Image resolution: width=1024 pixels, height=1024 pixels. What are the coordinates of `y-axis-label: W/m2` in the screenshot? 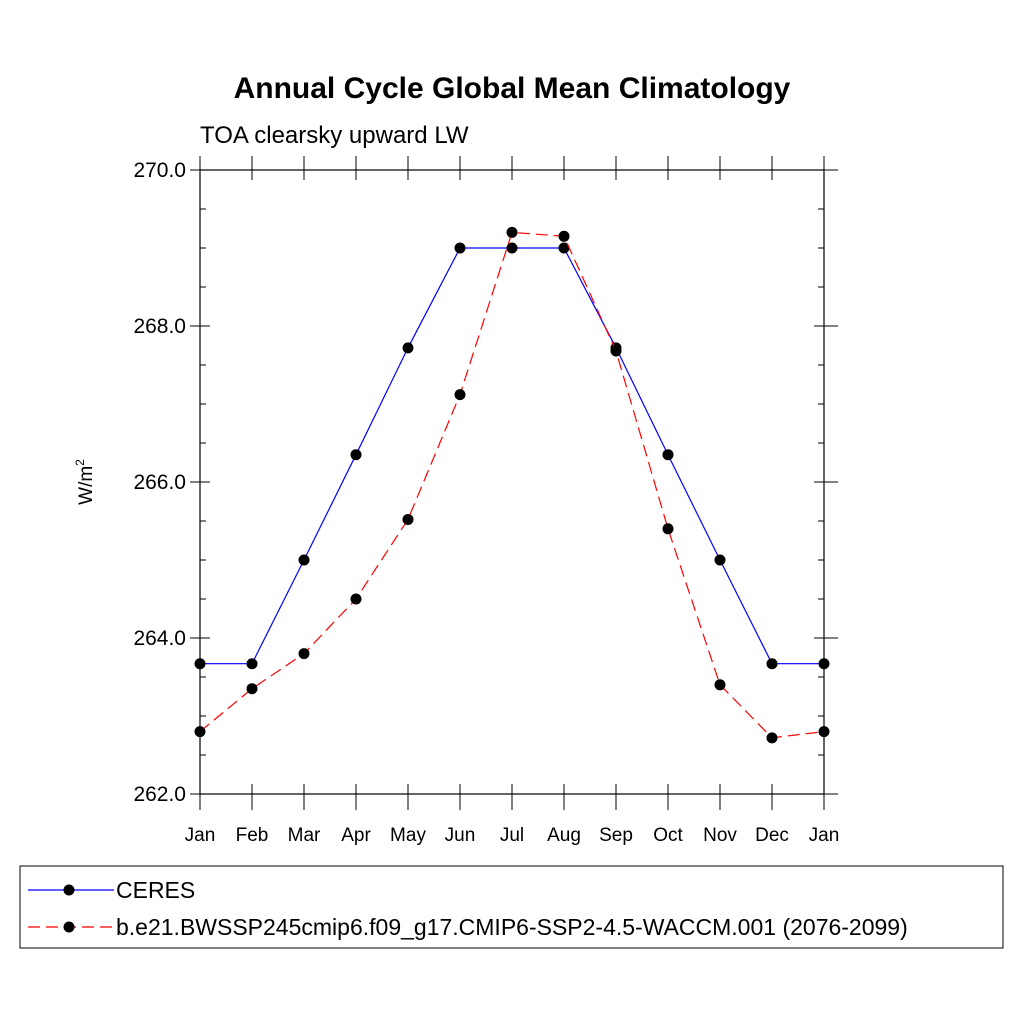 It's located at (85, 482).